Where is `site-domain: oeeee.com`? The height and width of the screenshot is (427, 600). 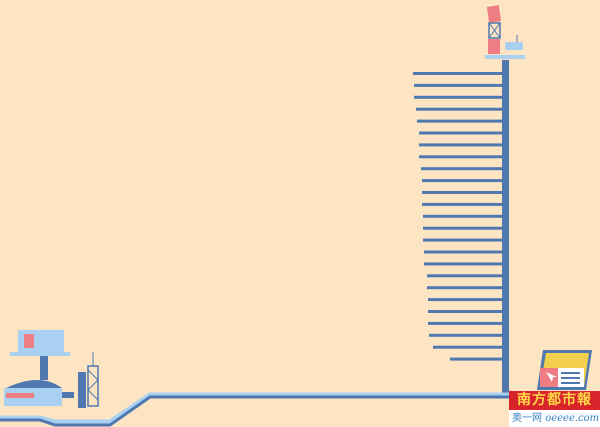
site-domain: oeeee.com is located at coordinates (572, 418).